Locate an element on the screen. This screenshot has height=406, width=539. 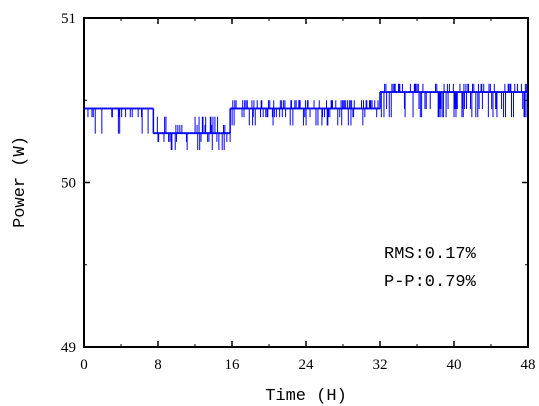
y-tick-labels: 49 50 51 is located at coordinates (68, 183).